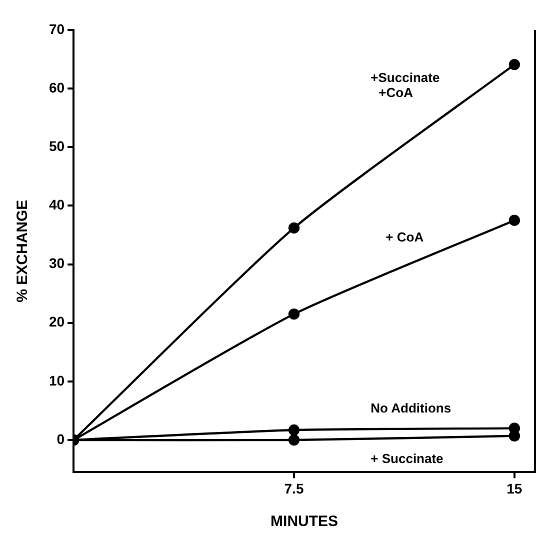 The image size is (543, 541). What do you see at coordinates (56, 146) in the screenshot?
I see `y-tick-label: 50` at bounding box center [56, 146].